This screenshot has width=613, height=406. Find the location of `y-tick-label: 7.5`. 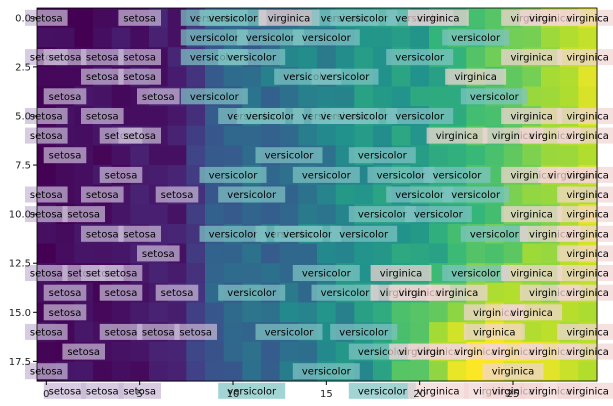

y-tick-label: 7.5 is located at coordinates (23, 166).